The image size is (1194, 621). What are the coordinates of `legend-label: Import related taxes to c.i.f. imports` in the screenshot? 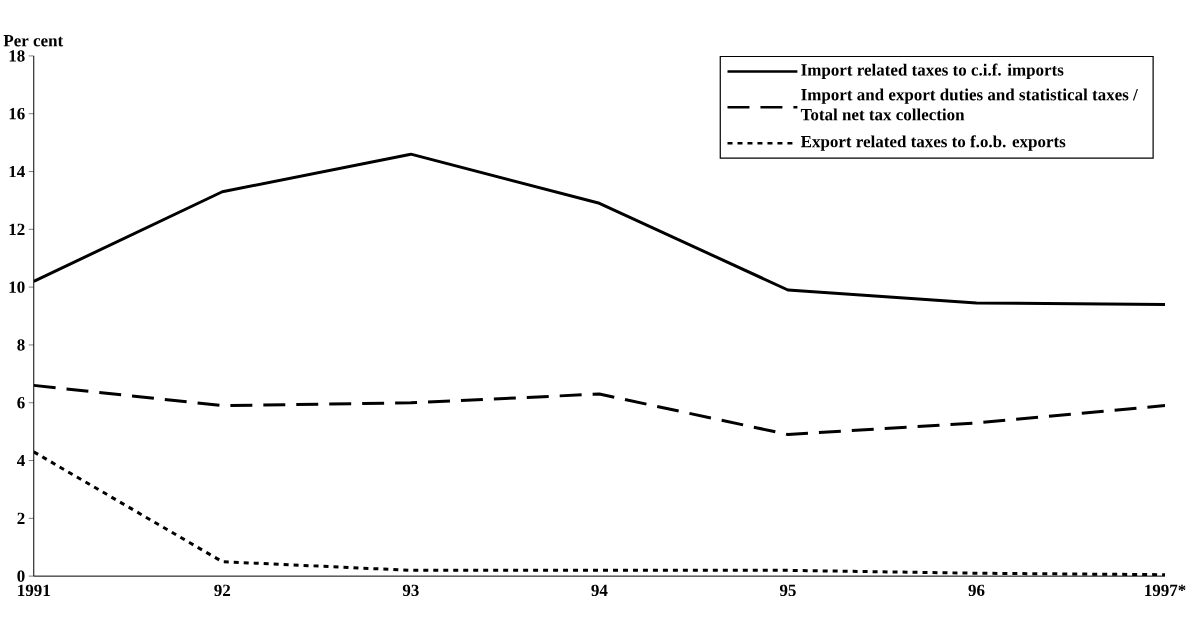 It's located at (932, 71).